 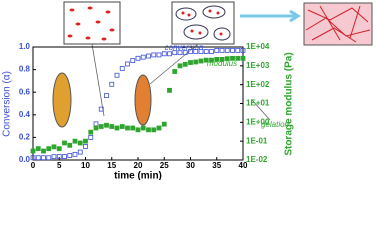 I want to click on network, so click(x=338, y=24).